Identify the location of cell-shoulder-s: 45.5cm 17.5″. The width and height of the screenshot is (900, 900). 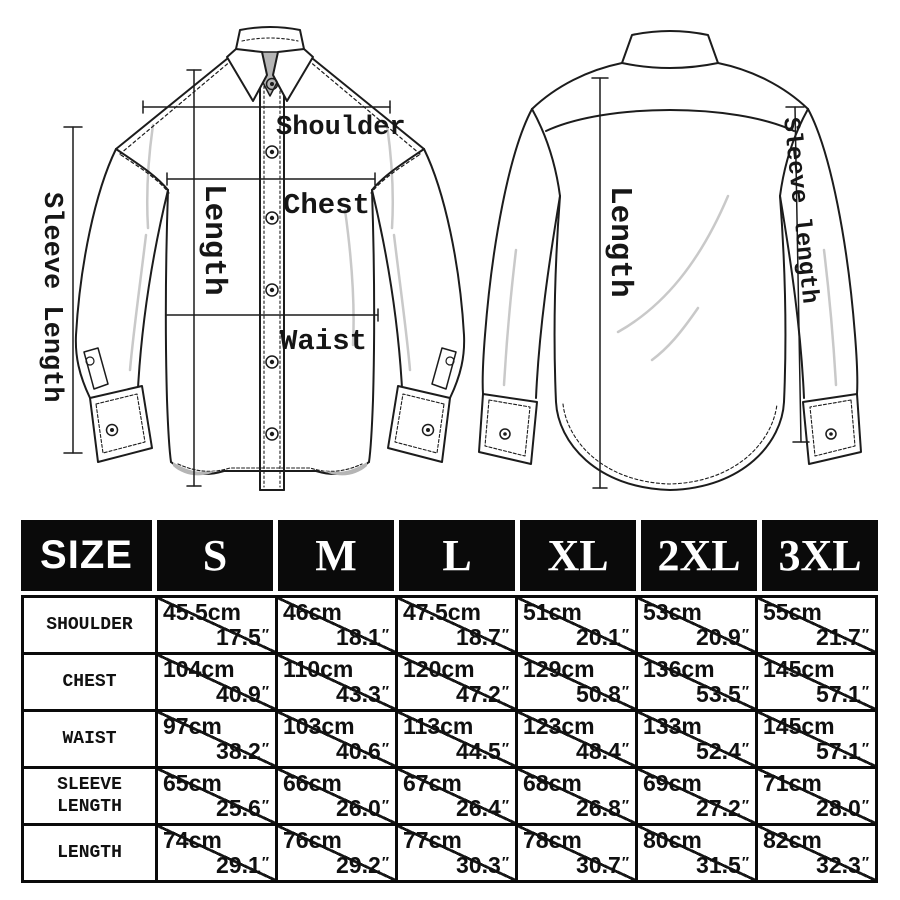
(216, 625).